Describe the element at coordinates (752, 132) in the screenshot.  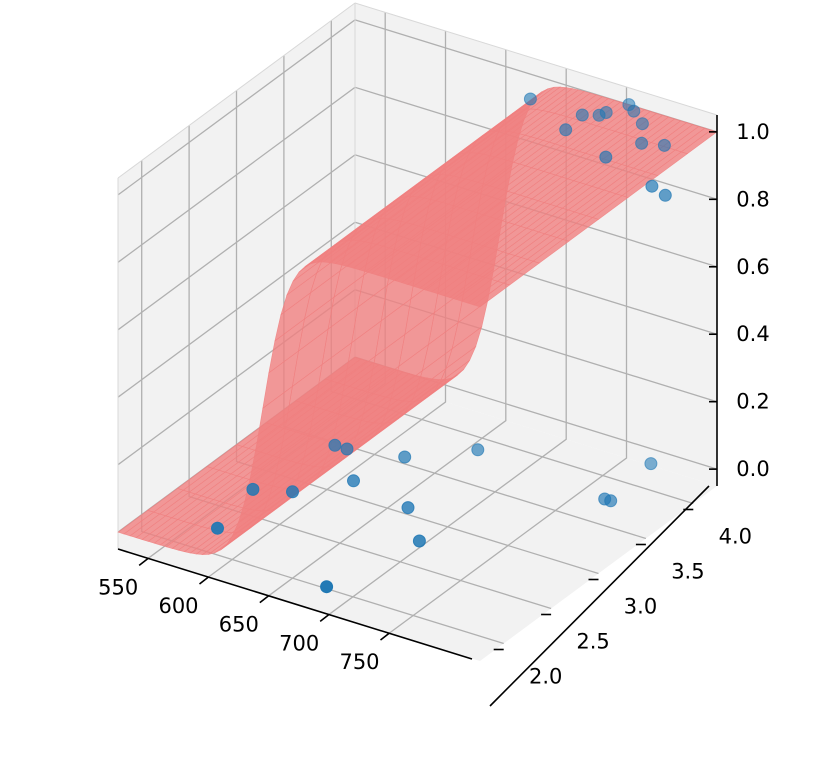
I see `z-tick-label: 1.0` at that location.